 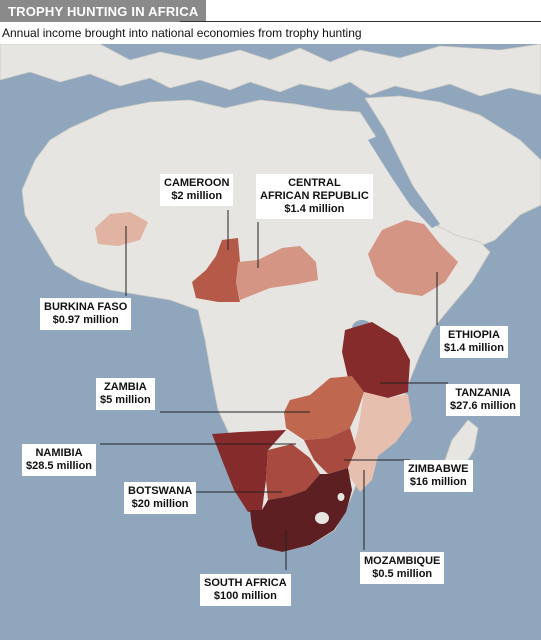 I want to click on title-rule, so click(x=360, y=21).